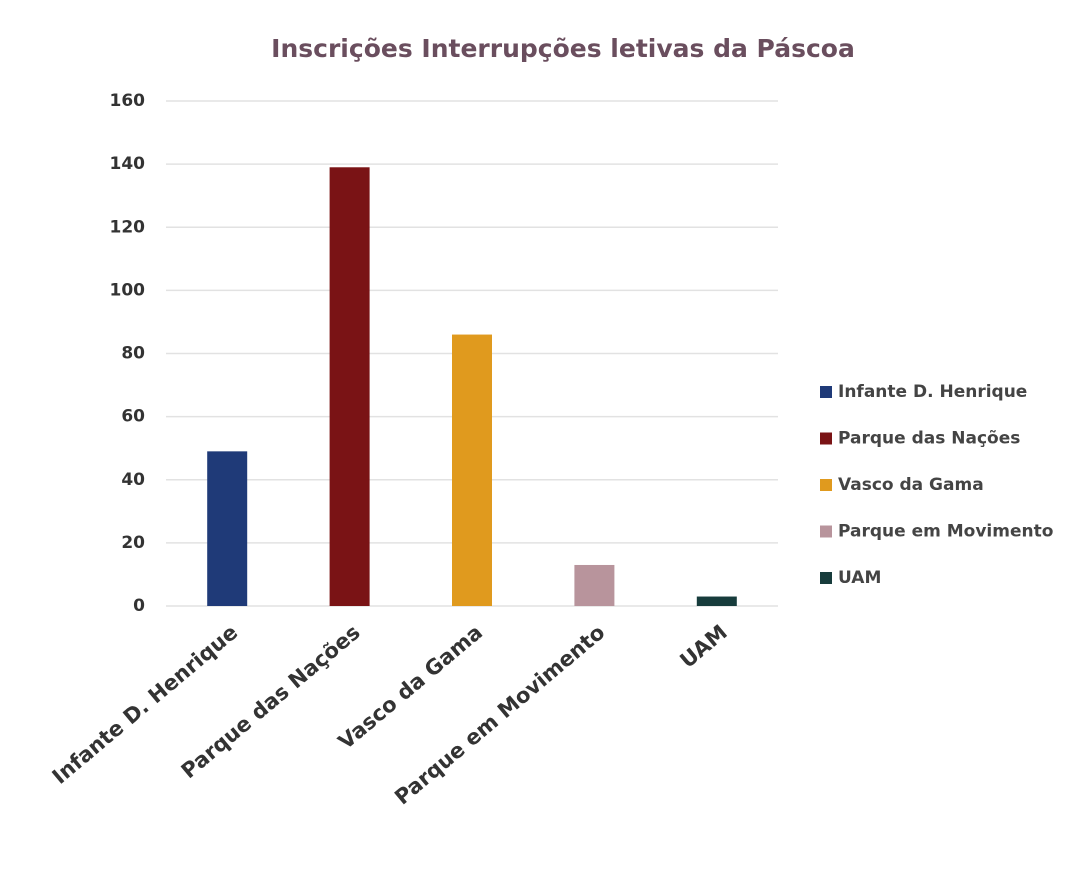  Describe the element at coordinates (911, 485) in the screenshot. I see `legend-label: Vasco da Gama` at that location.